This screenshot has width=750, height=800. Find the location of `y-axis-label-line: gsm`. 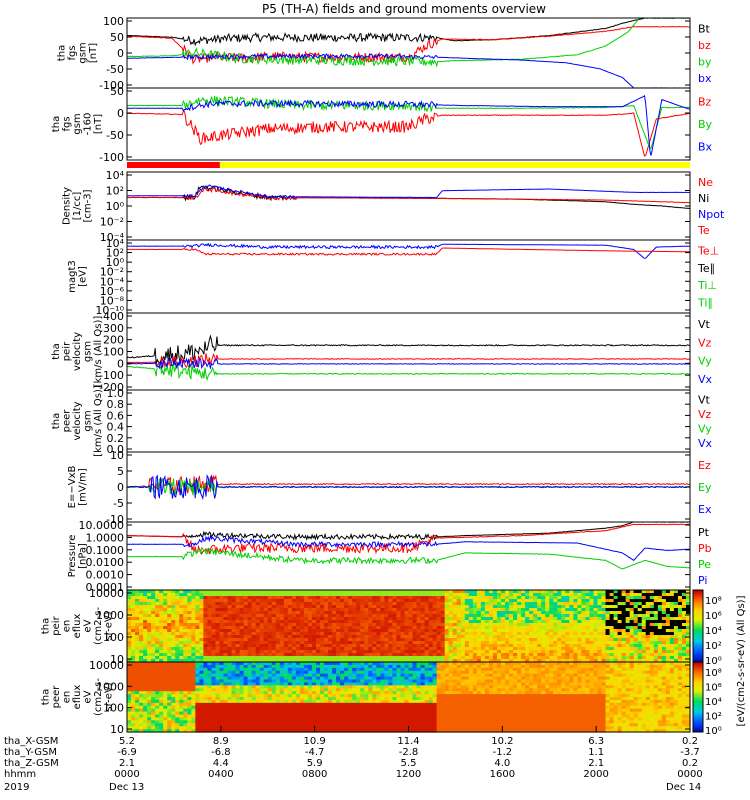

y-axis-label-line: gsm is located at coordinates (88, 351).